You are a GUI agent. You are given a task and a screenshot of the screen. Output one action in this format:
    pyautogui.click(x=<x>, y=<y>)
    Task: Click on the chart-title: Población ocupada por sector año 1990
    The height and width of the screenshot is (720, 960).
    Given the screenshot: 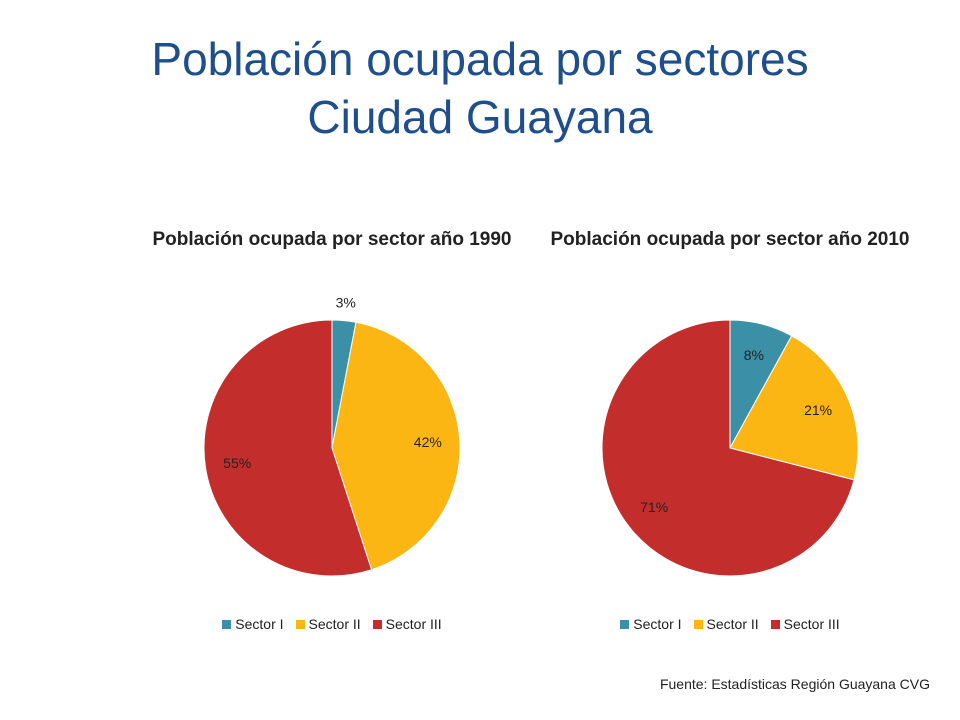 What is the action you would take?
    pyautogui.click(x=332, y=239)
    